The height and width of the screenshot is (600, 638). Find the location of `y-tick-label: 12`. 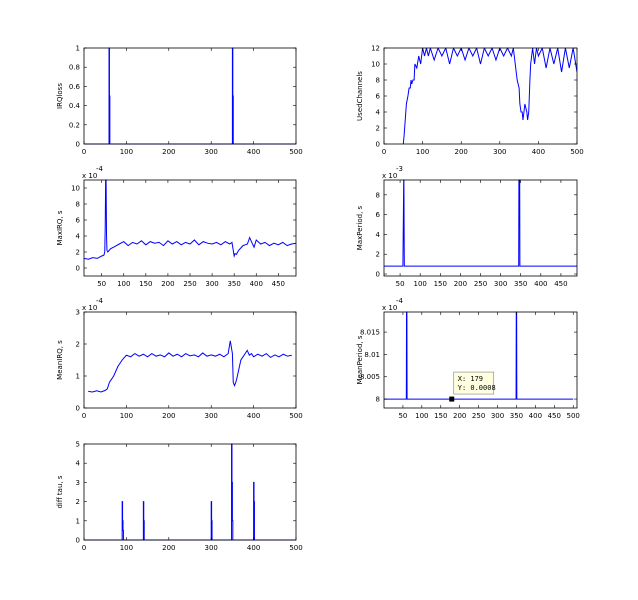

y-tick-label: 12 is located at coordinates (375, 49).